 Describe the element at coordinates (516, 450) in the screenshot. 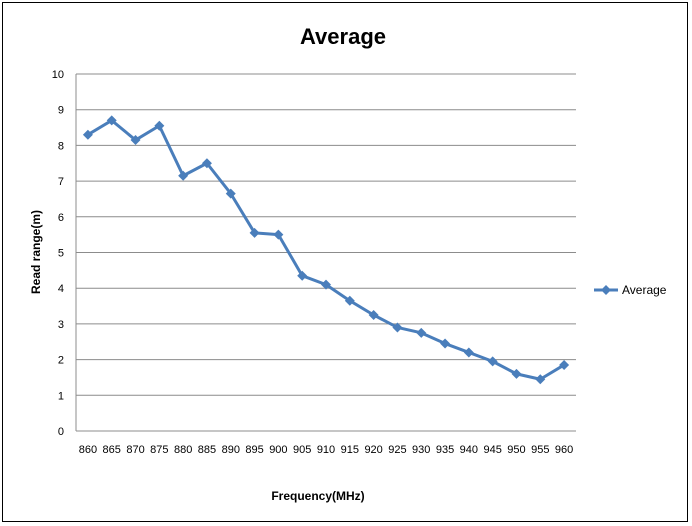

I see `x-tick-label: 950` at that location.